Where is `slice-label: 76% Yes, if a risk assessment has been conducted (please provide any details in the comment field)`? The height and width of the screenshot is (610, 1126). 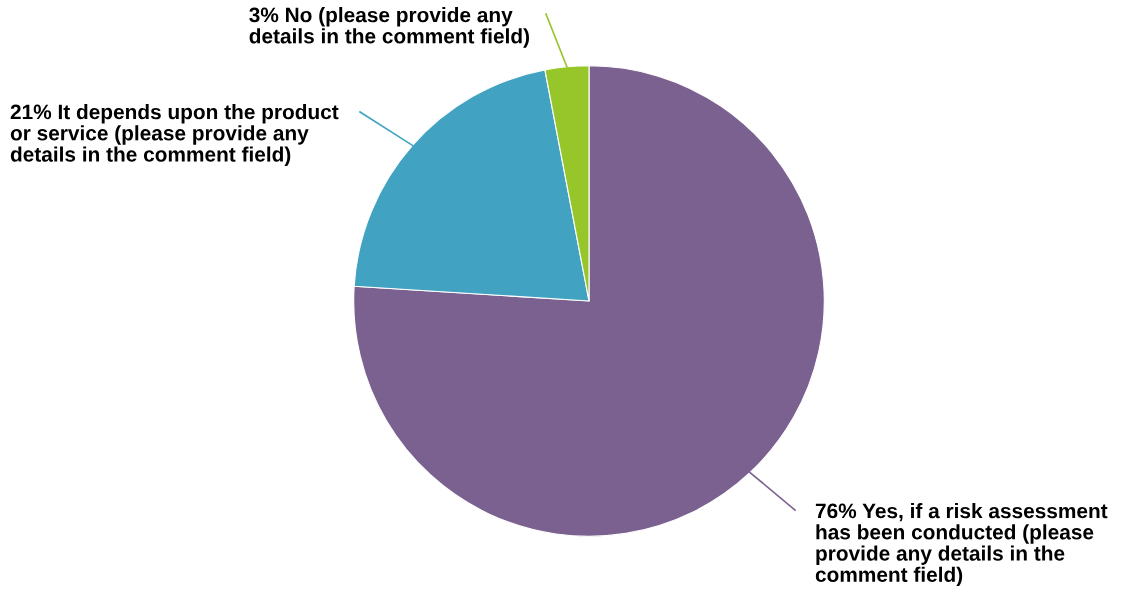 slice-label: 76% Yes, if a risk assessment has been conducted (please provide any details in the comment field) is located at coordinates (961, 545).